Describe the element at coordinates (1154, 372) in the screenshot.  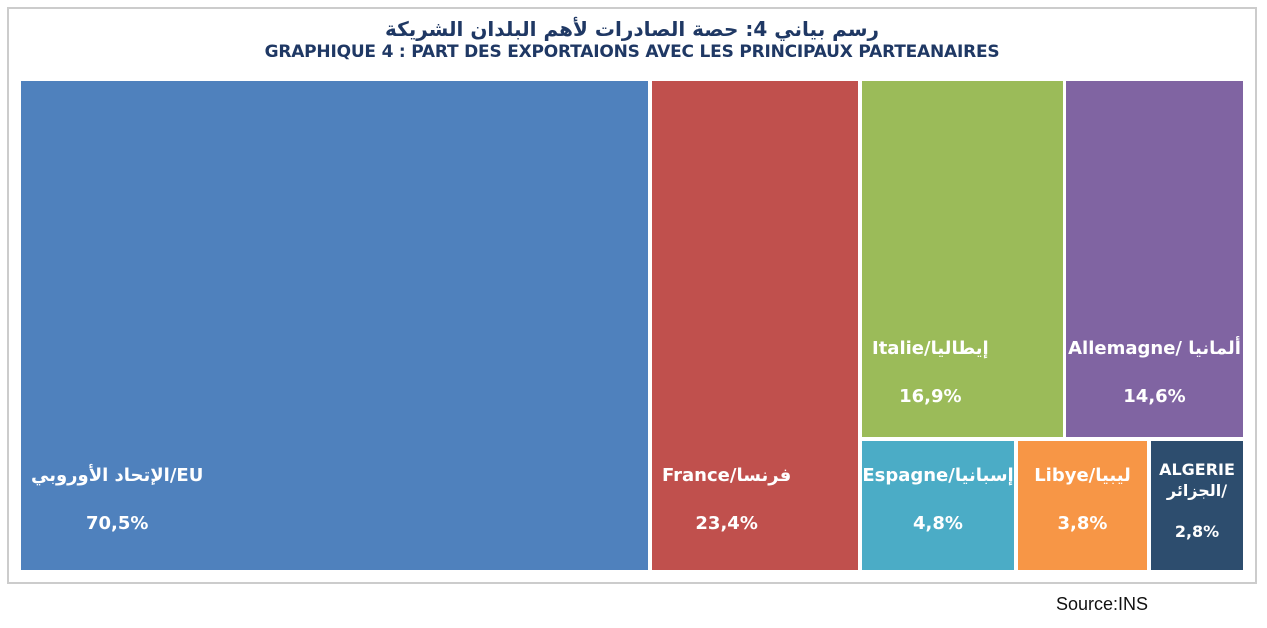
I see `tile-label-allemagne: Allemagne/ ألمانيا 14,6%` at that location.